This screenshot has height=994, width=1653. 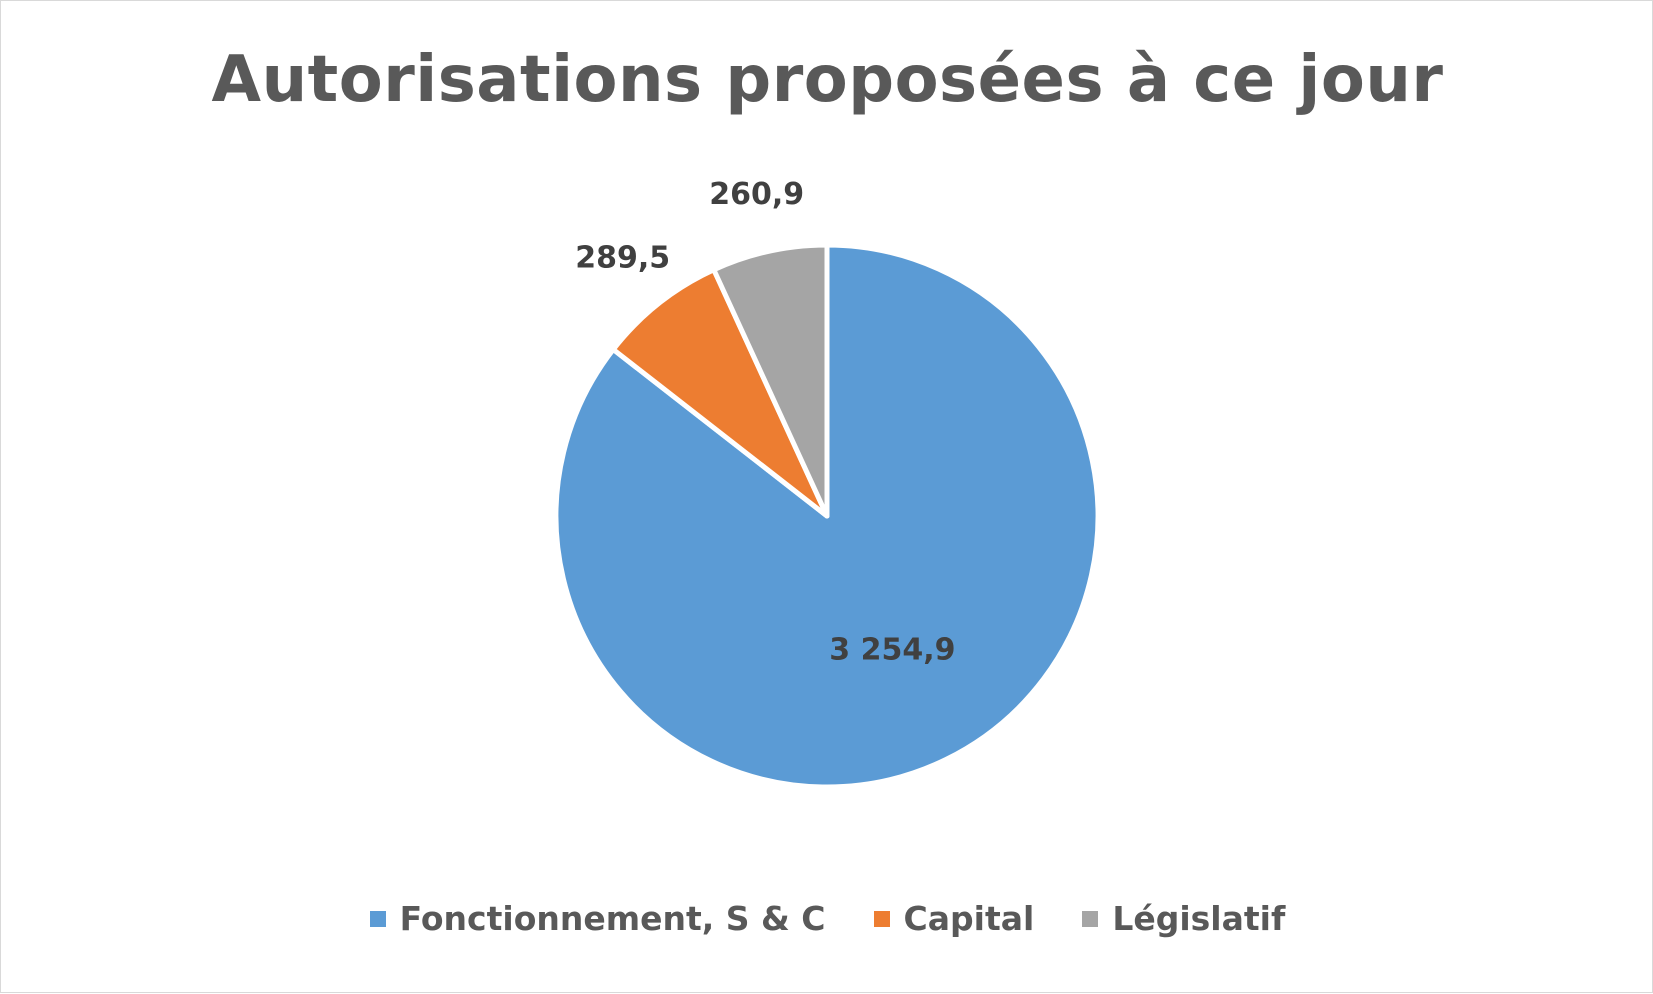 I want to click on legend-label-capital: Capital, so click(x=969, y=918).